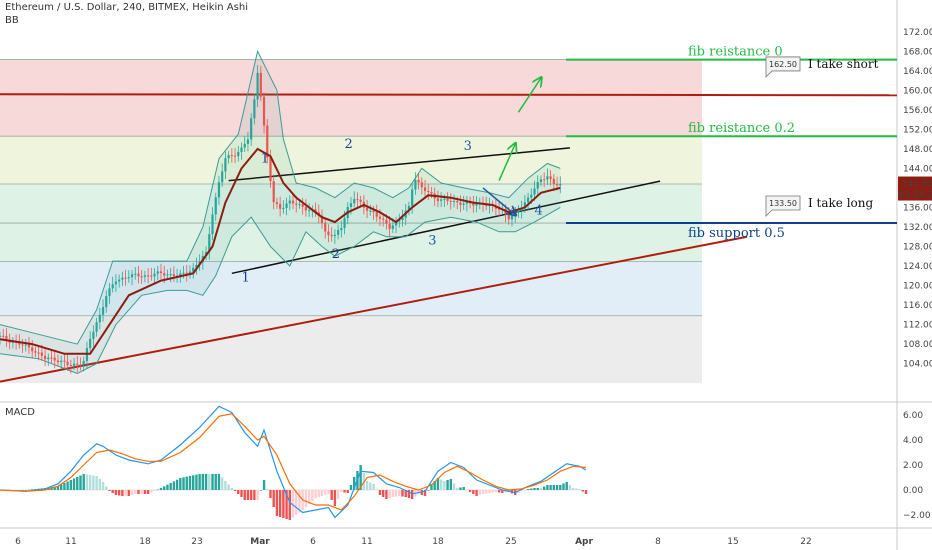  I want to click on price-tick-label: 164.00, so click(917, 72).